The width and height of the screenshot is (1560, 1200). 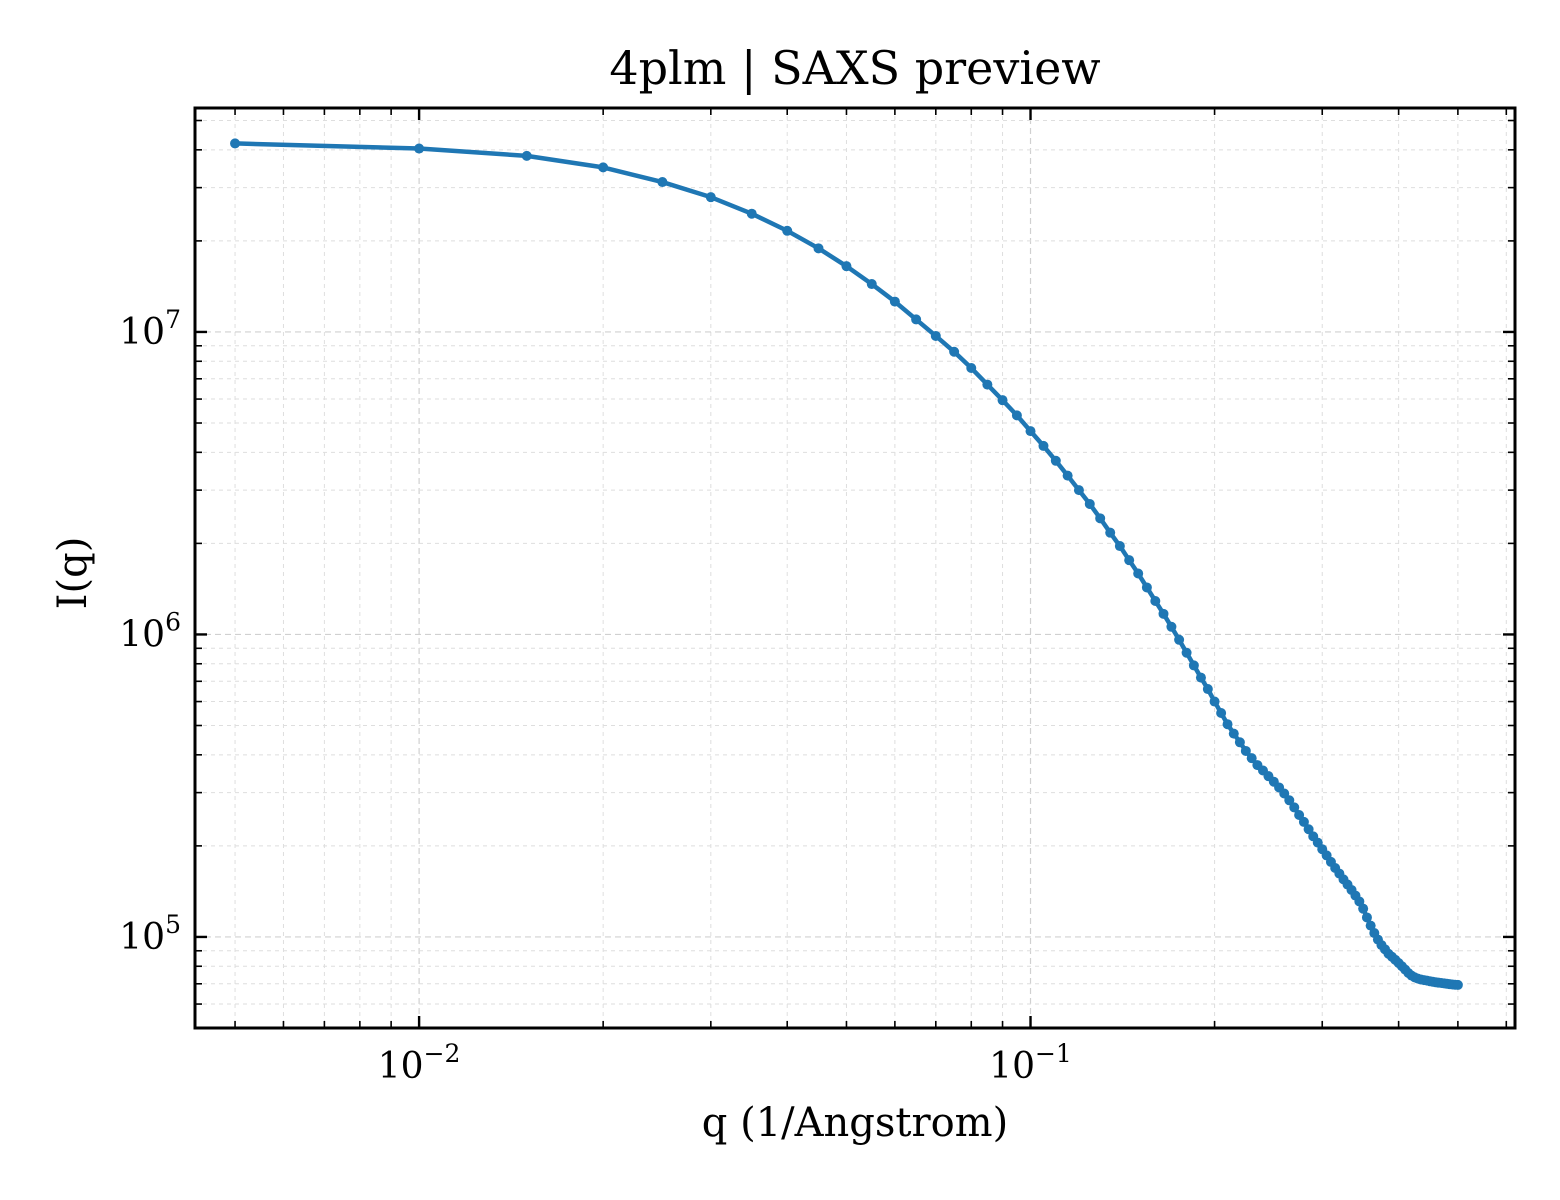 I want to click on x-tick-label: 10⁻², so click(x=419, y=1063).